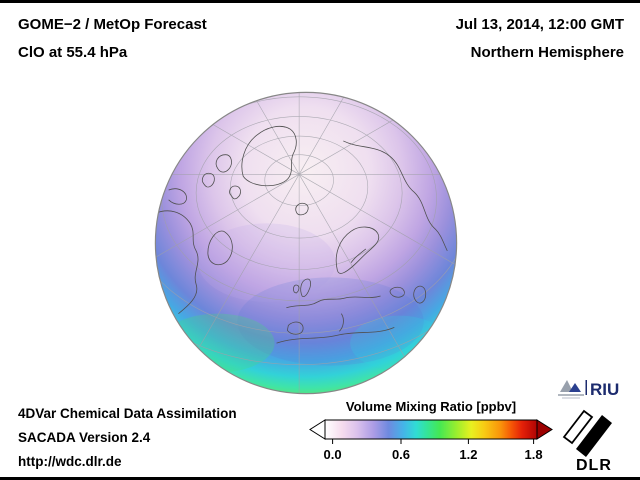 This screenshot has height=480, width=640. Describe the element at coordinates (571, 389) in the screenshot. I see `riu-mark-icon` at that location.